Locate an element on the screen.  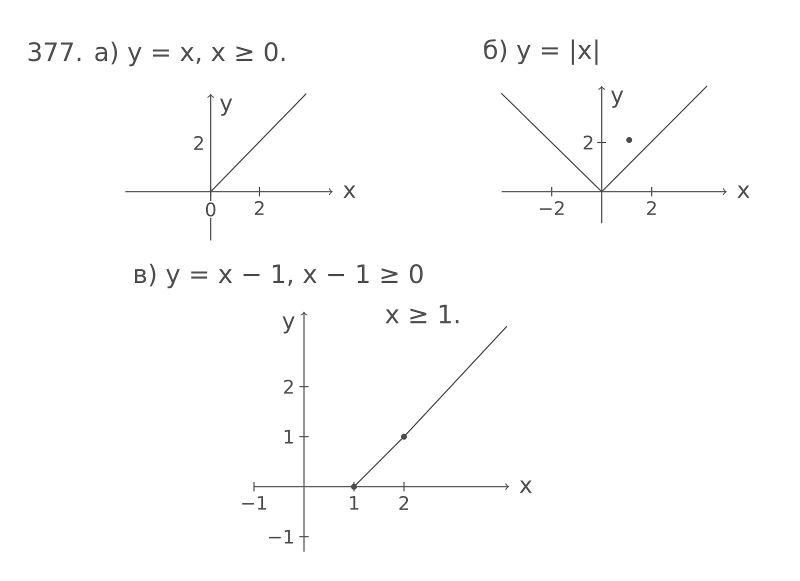
chart-title: в) y = x − 1, x − 1 ≥ 0 is located at coordinates (279, 276).